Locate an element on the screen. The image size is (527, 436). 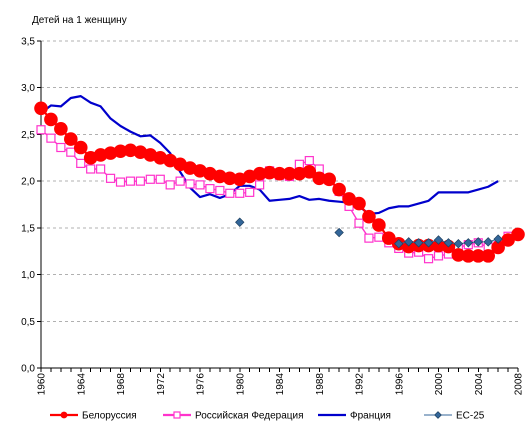
legend-label: Российская Федерация is located at coordinates (249, 416).